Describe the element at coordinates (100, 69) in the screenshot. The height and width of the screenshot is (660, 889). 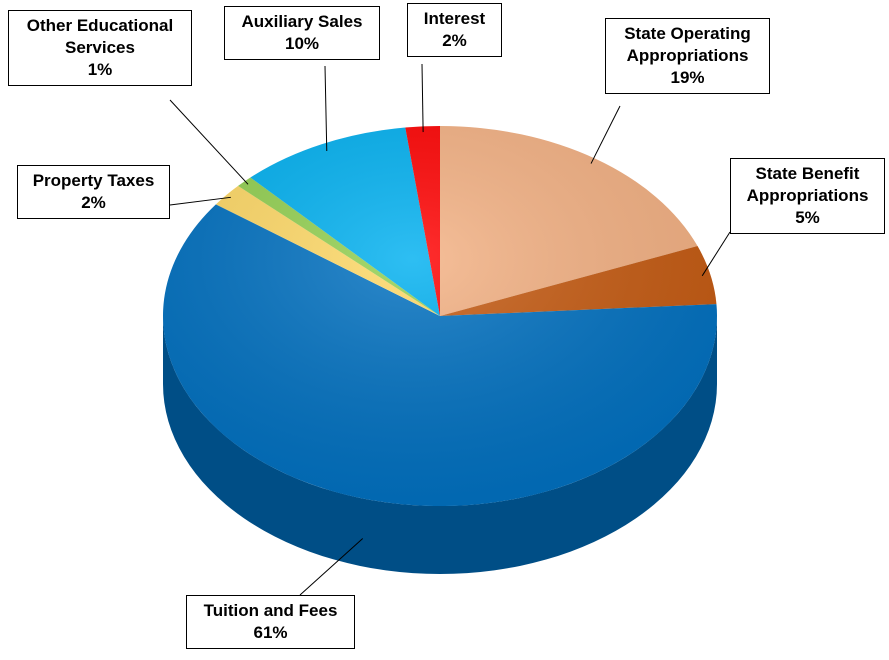
I see `label-value: 1%` at that location.